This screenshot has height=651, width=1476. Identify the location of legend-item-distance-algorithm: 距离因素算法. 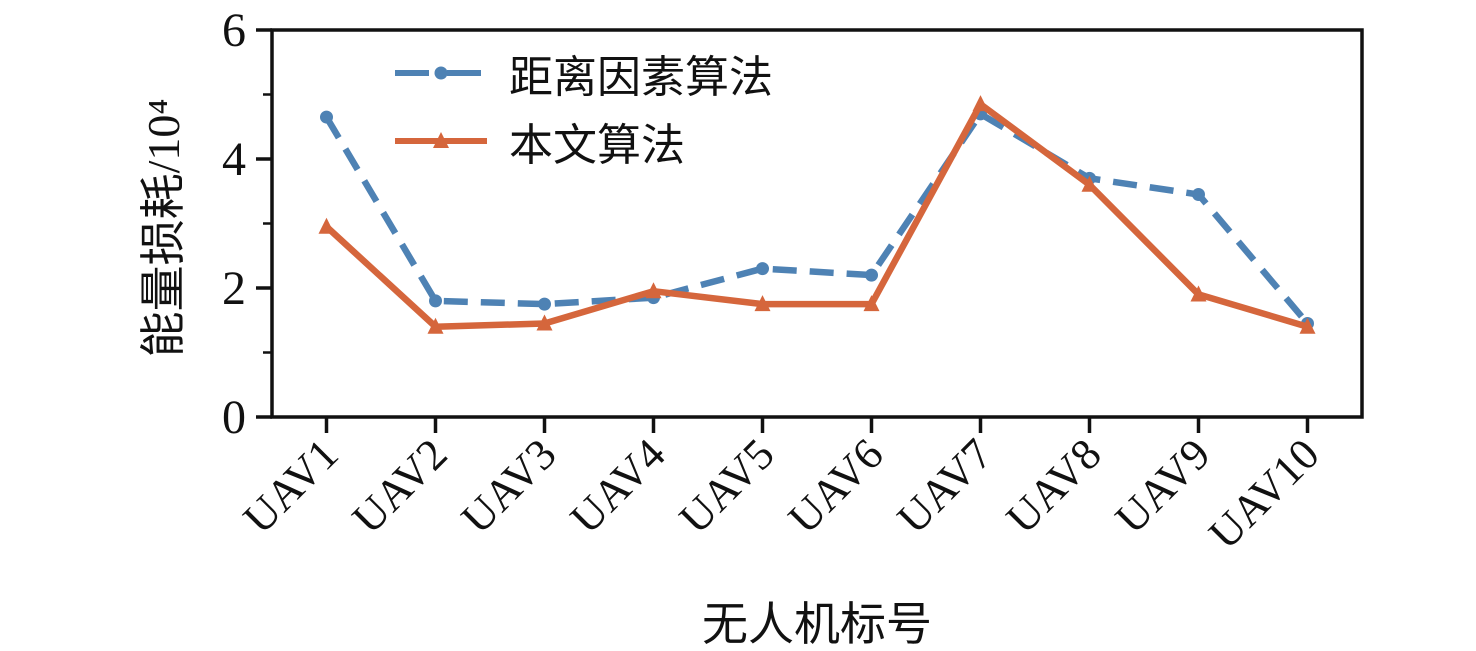
(583, 73).